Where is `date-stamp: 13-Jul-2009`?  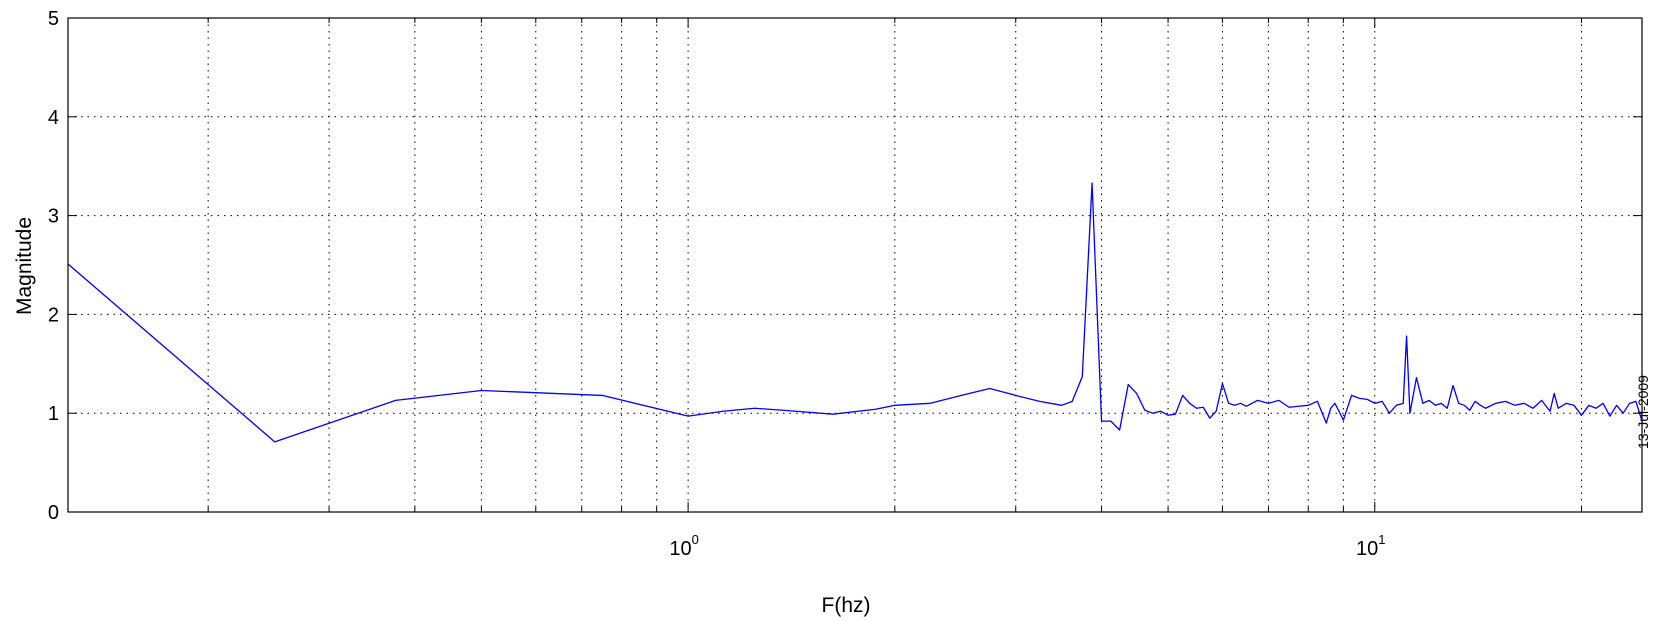 date-stamp: 13-Jul-2009 is located at coordinates (1643, 412).